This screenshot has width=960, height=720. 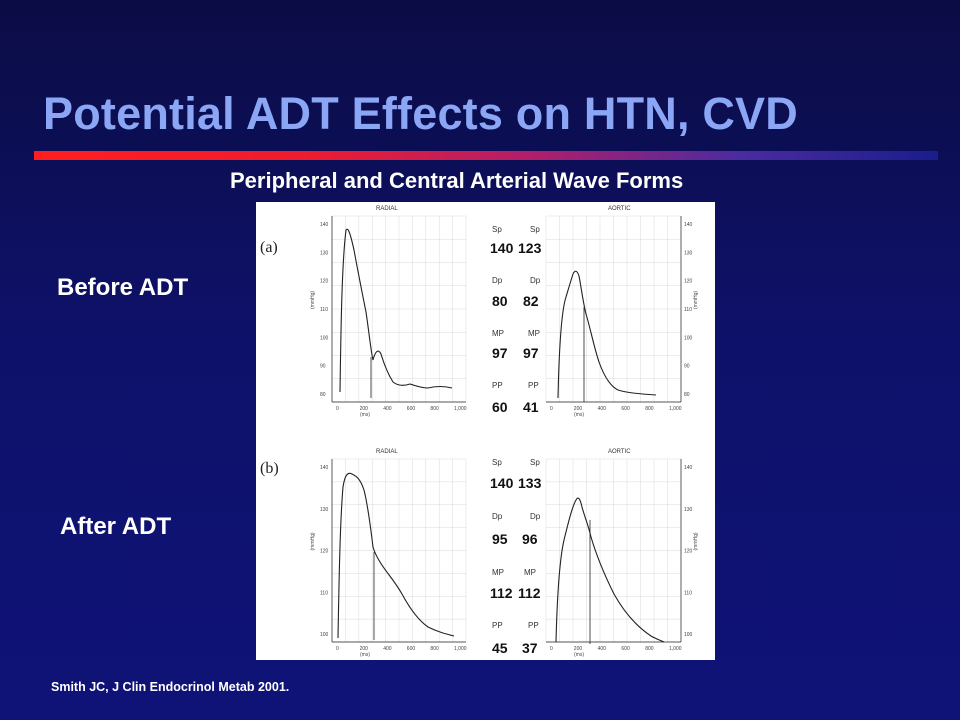 What do you see at coordinates (123, 287) in the screenshot?
I see `before-adt-label: Before ADT` at bounding box center [123, 287].